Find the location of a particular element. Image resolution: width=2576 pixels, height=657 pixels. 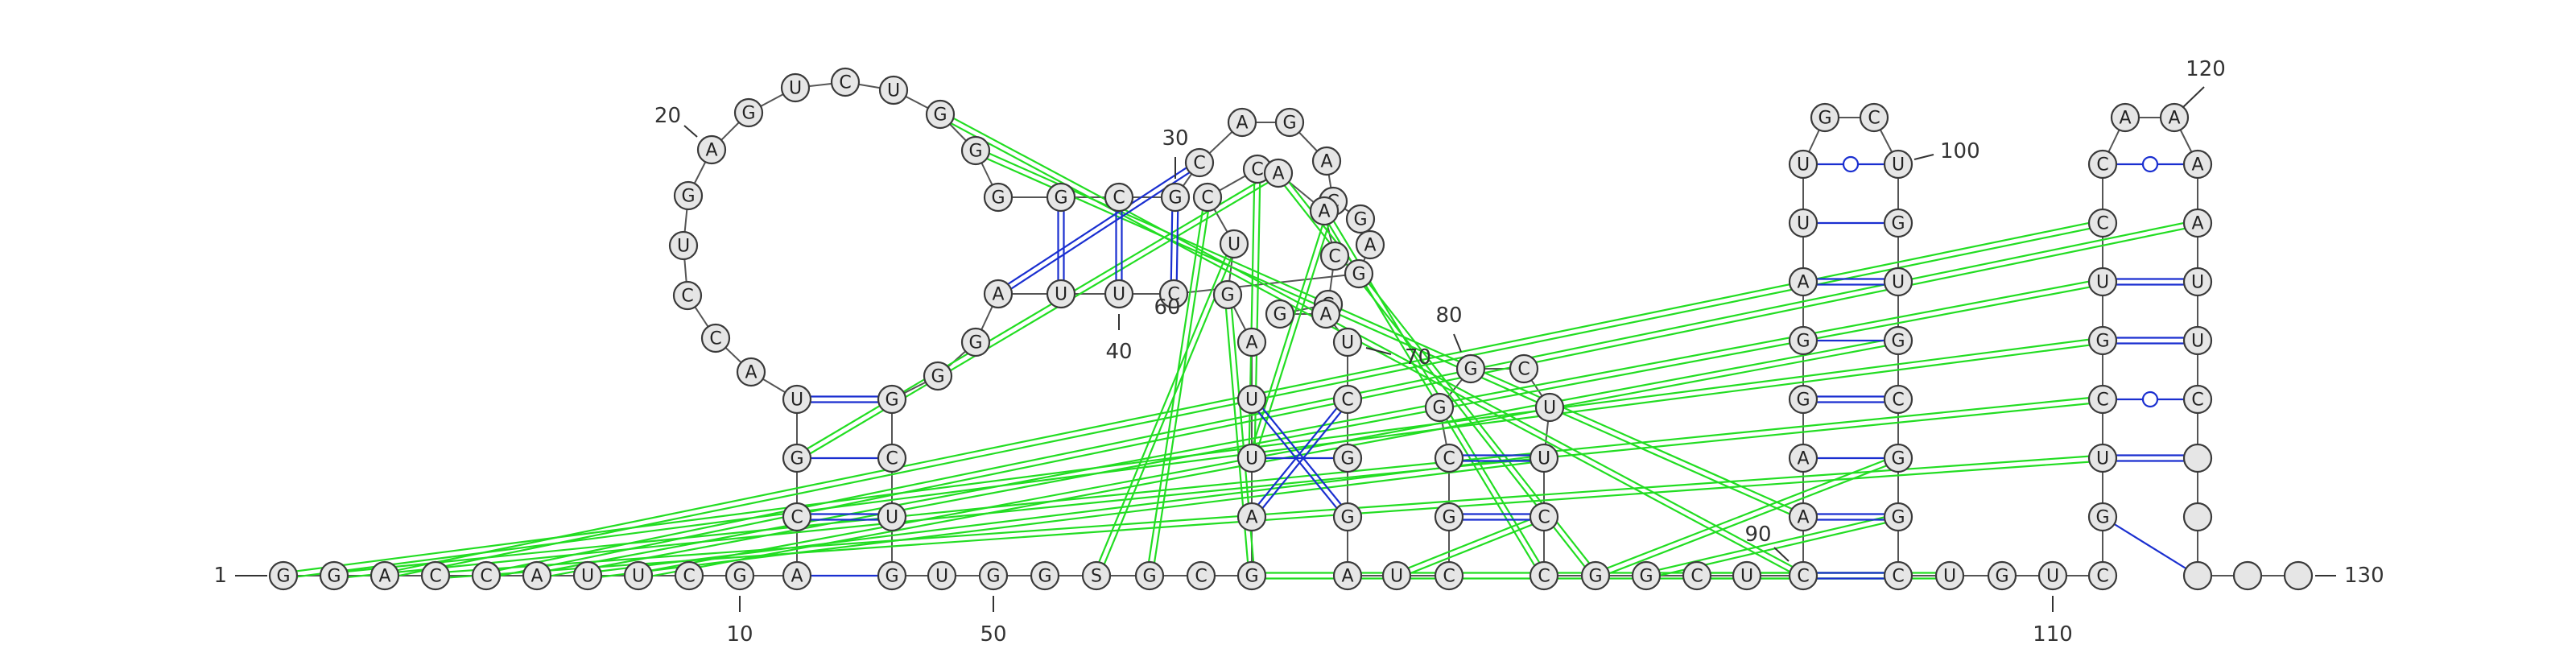

nucleotide-48: G is located at coordinates (892, 575).